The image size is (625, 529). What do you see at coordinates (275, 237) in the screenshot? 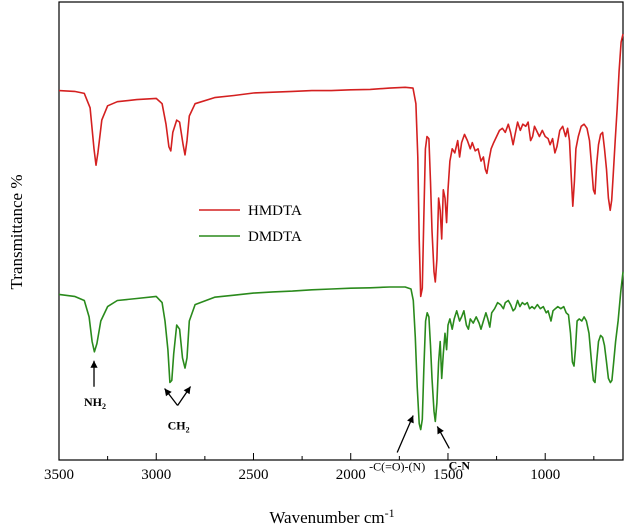
I see `legend-label-dmdta: DMDTA` at bounding box center [275, 237].